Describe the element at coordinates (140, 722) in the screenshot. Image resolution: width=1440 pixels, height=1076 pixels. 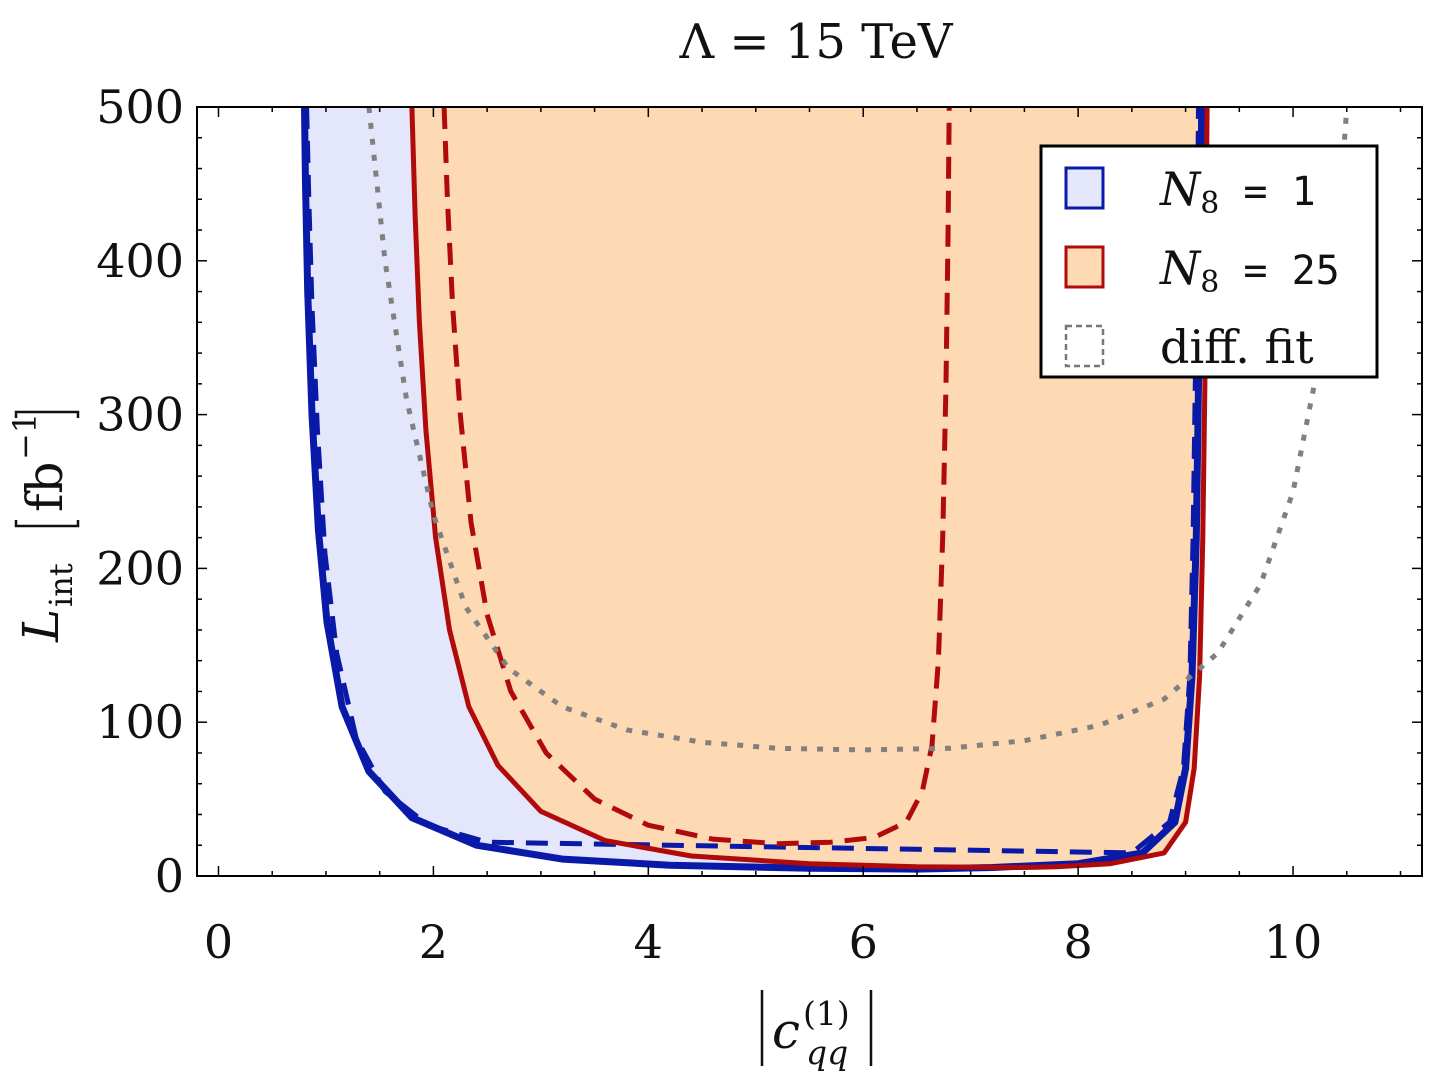
I see `y-tick-label: 100` at that location.